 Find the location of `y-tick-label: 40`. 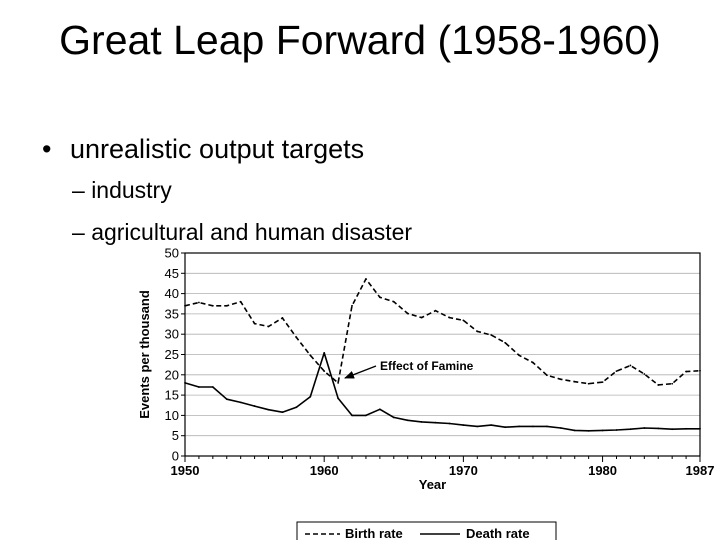

y-tick-label: 40 is located at coordinates (172, 293).